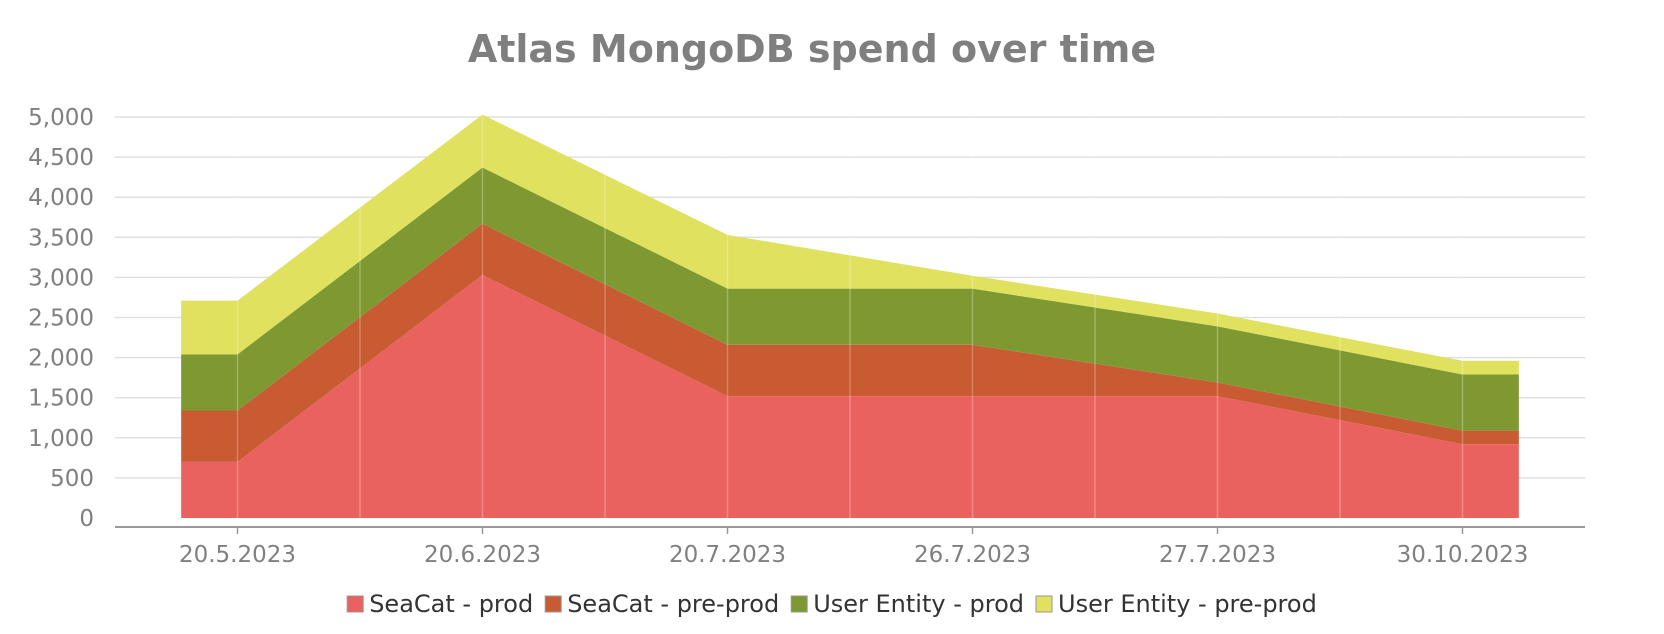 The height and width of the screenshot is (634, 1664). I want to click on x-tick-label: 27.7.2023, so click(1217, 555).